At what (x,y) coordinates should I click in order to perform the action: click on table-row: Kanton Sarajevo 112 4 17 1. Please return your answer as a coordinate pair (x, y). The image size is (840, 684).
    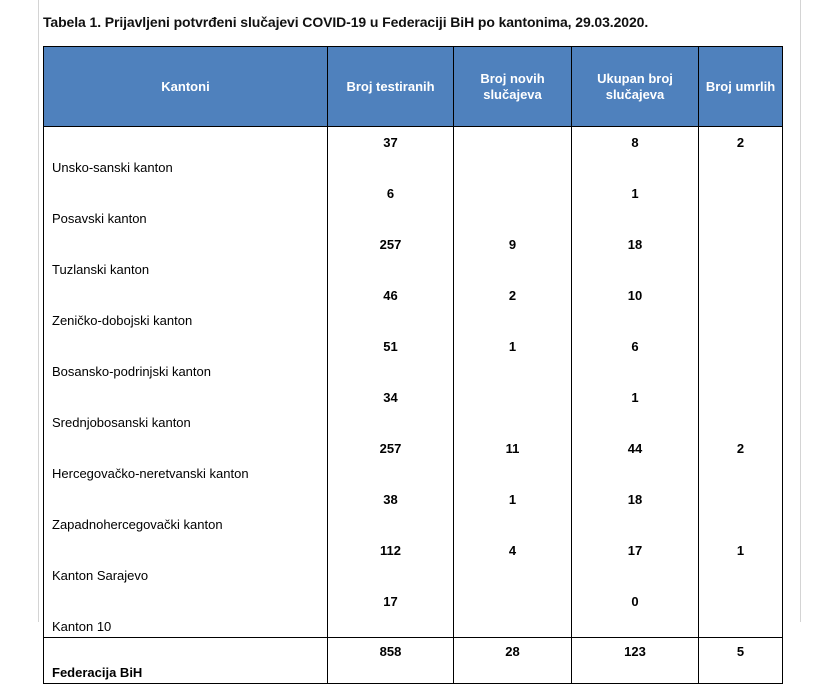
    Looking at the image, I should click on (413, 560).